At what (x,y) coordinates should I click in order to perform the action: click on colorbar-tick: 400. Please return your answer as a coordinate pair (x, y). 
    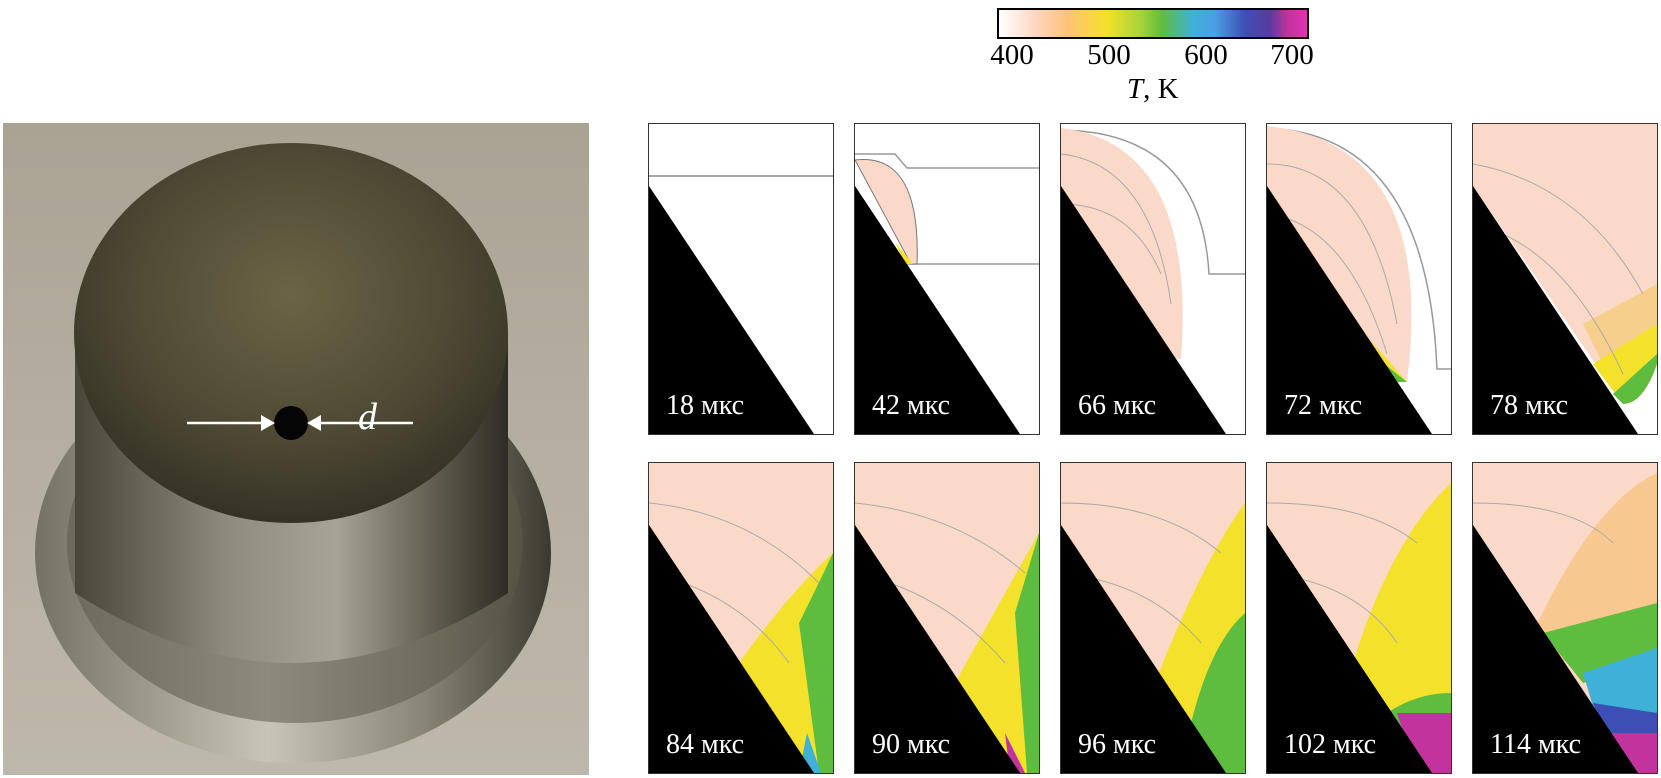
    Looking at the image, I should click on (1012, 55).